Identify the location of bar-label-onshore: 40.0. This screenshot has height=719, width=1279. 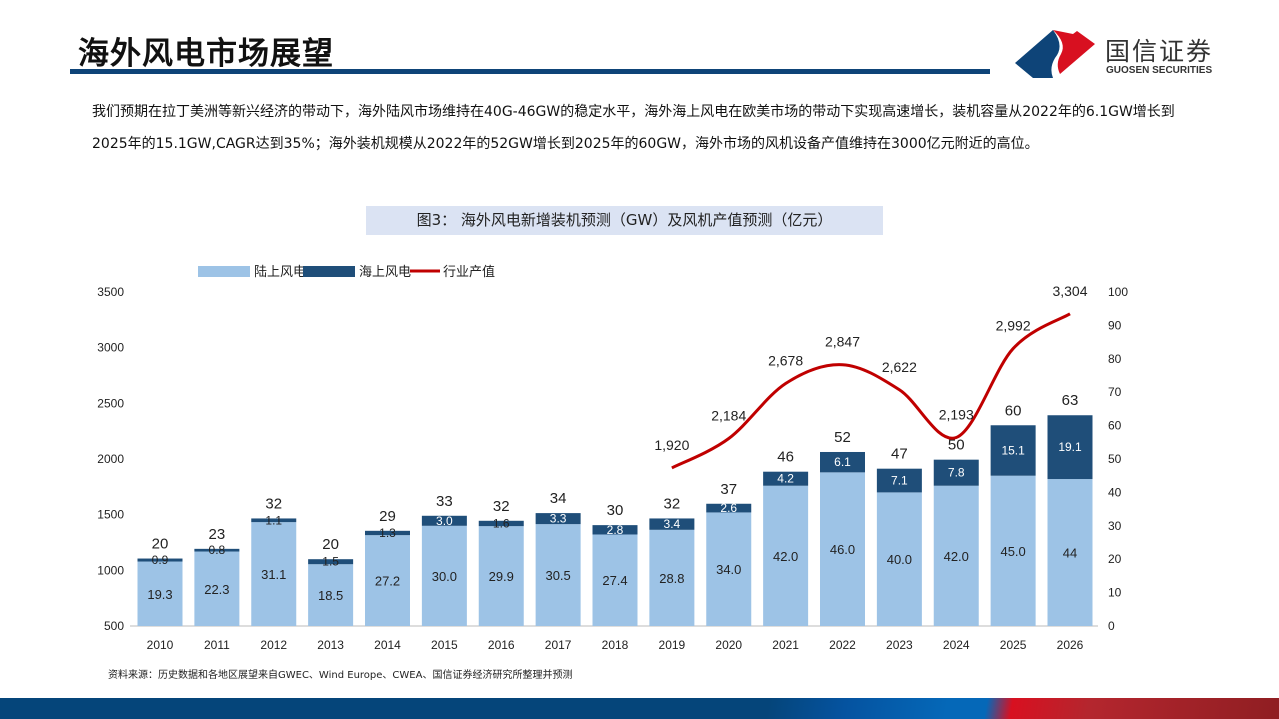
(899, 559).